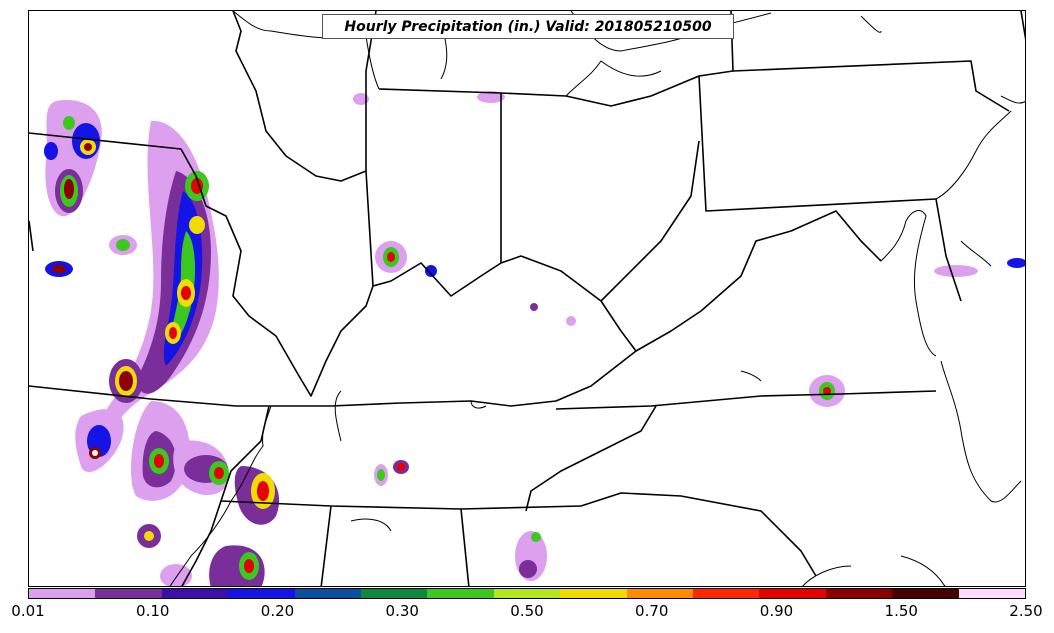 The width and height of the screenshot is (1054, 633). Describe the element at coordinates (28, 611) in the screenshot. I see `colorbar-tick-label: 0.01` at that location.